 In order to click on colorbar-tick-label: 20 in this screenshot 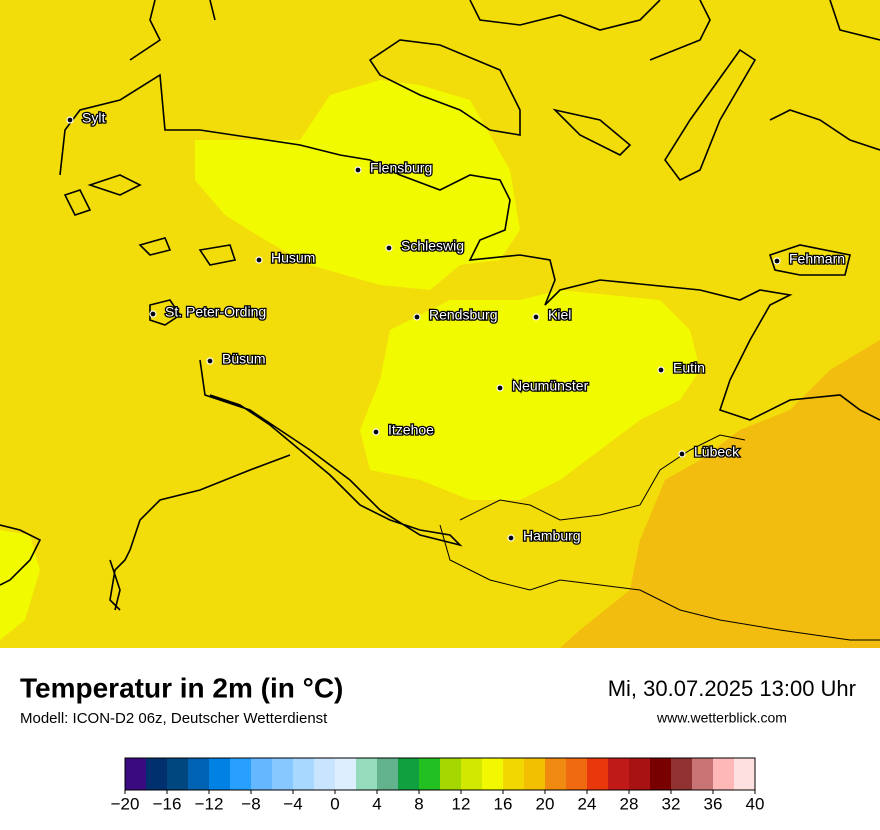, I will do `click(545, 803)`.